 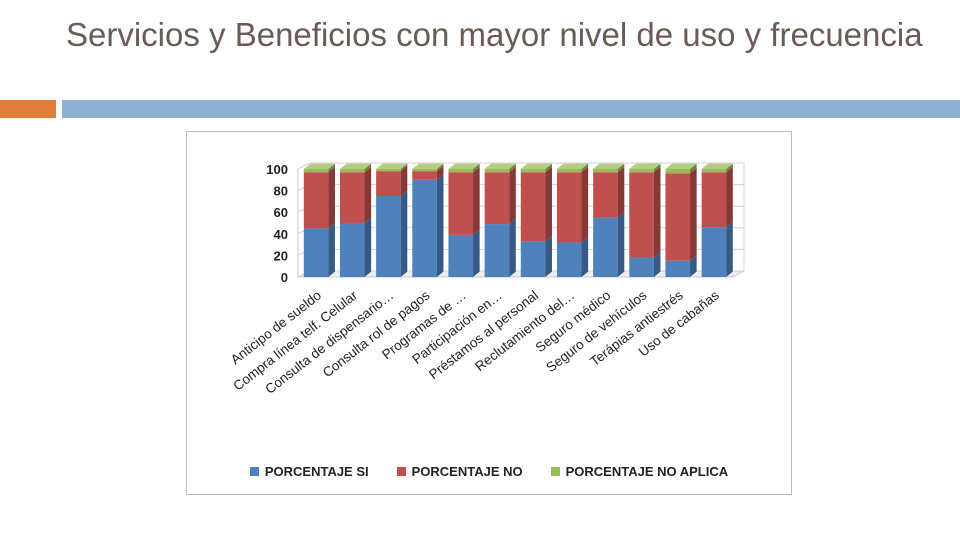 I want to click on legend-item-no-aplica: PORCENTAJE NO APLICA, so click(x=639, y=471).